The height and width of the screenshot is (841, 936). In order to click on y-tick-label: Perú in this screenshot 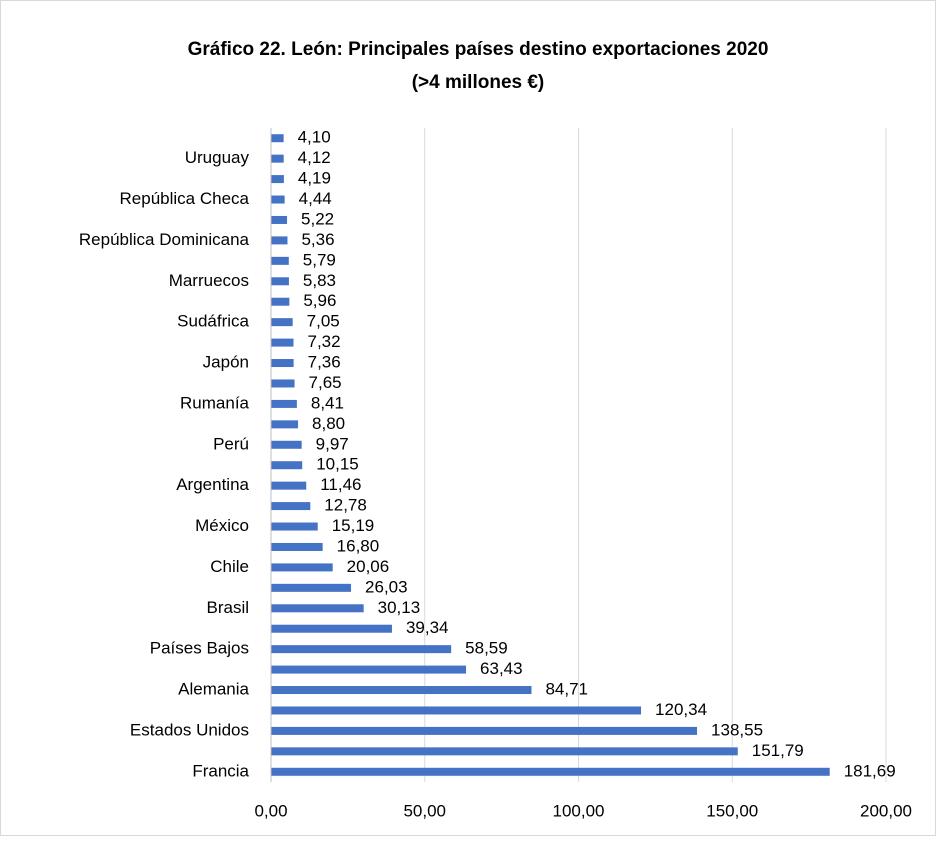, I will do `click(231, 443)`.